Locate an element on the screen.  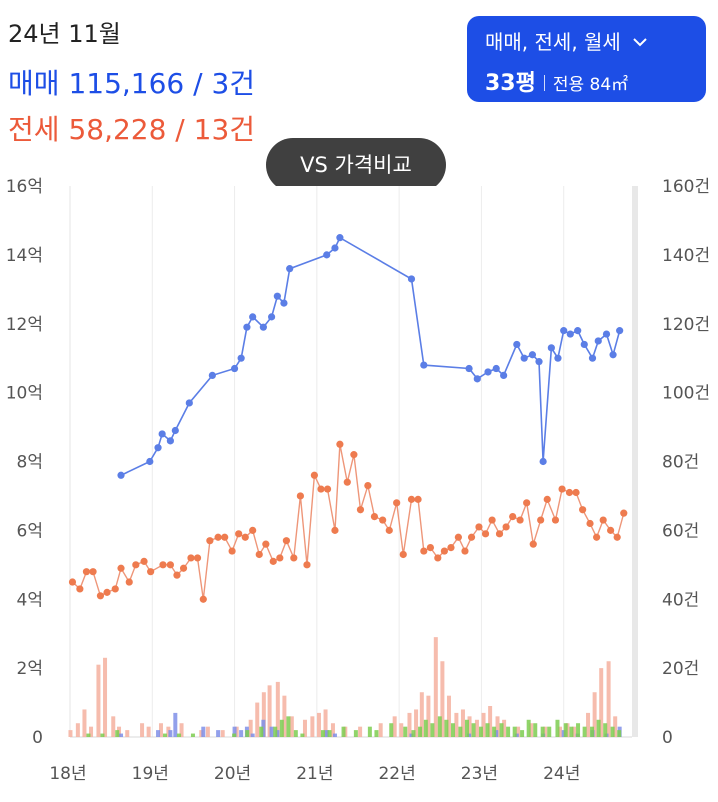
jeonse-label: 전세 is located at coordinates (34, 129).